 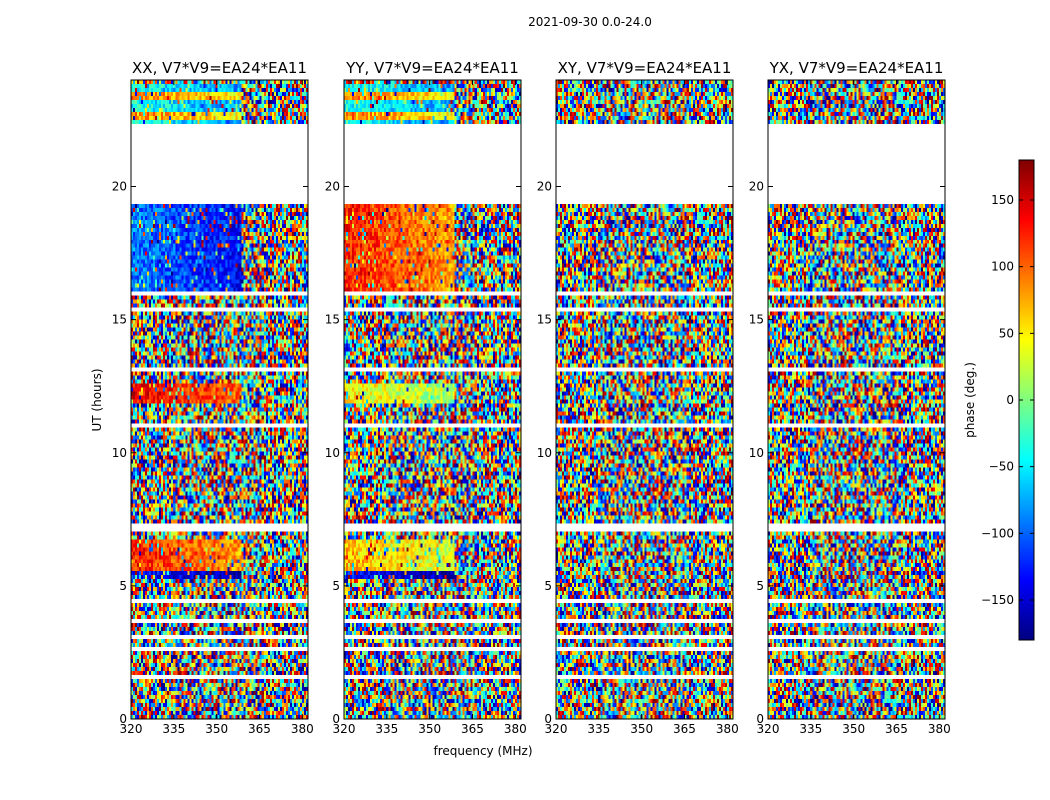 What do you see at coordinates (645, 68) in the screenshot?
I see `panel-title: XY, V7*V9=EA24*EA11` at bounding box center [645, 68].